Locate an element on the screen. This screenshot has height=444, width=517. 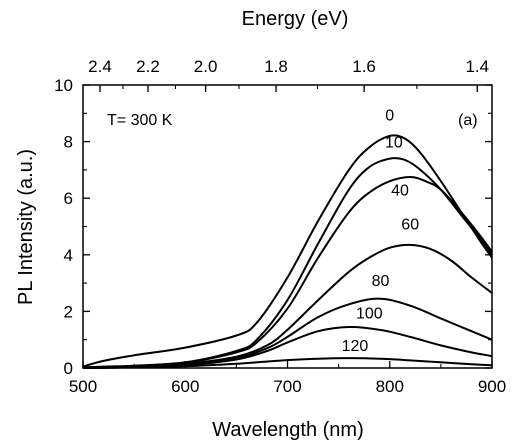
top-ticks: 2.4 2.2 2.0 1.8 1.6 1.4 is located at coordinates (288, 74).